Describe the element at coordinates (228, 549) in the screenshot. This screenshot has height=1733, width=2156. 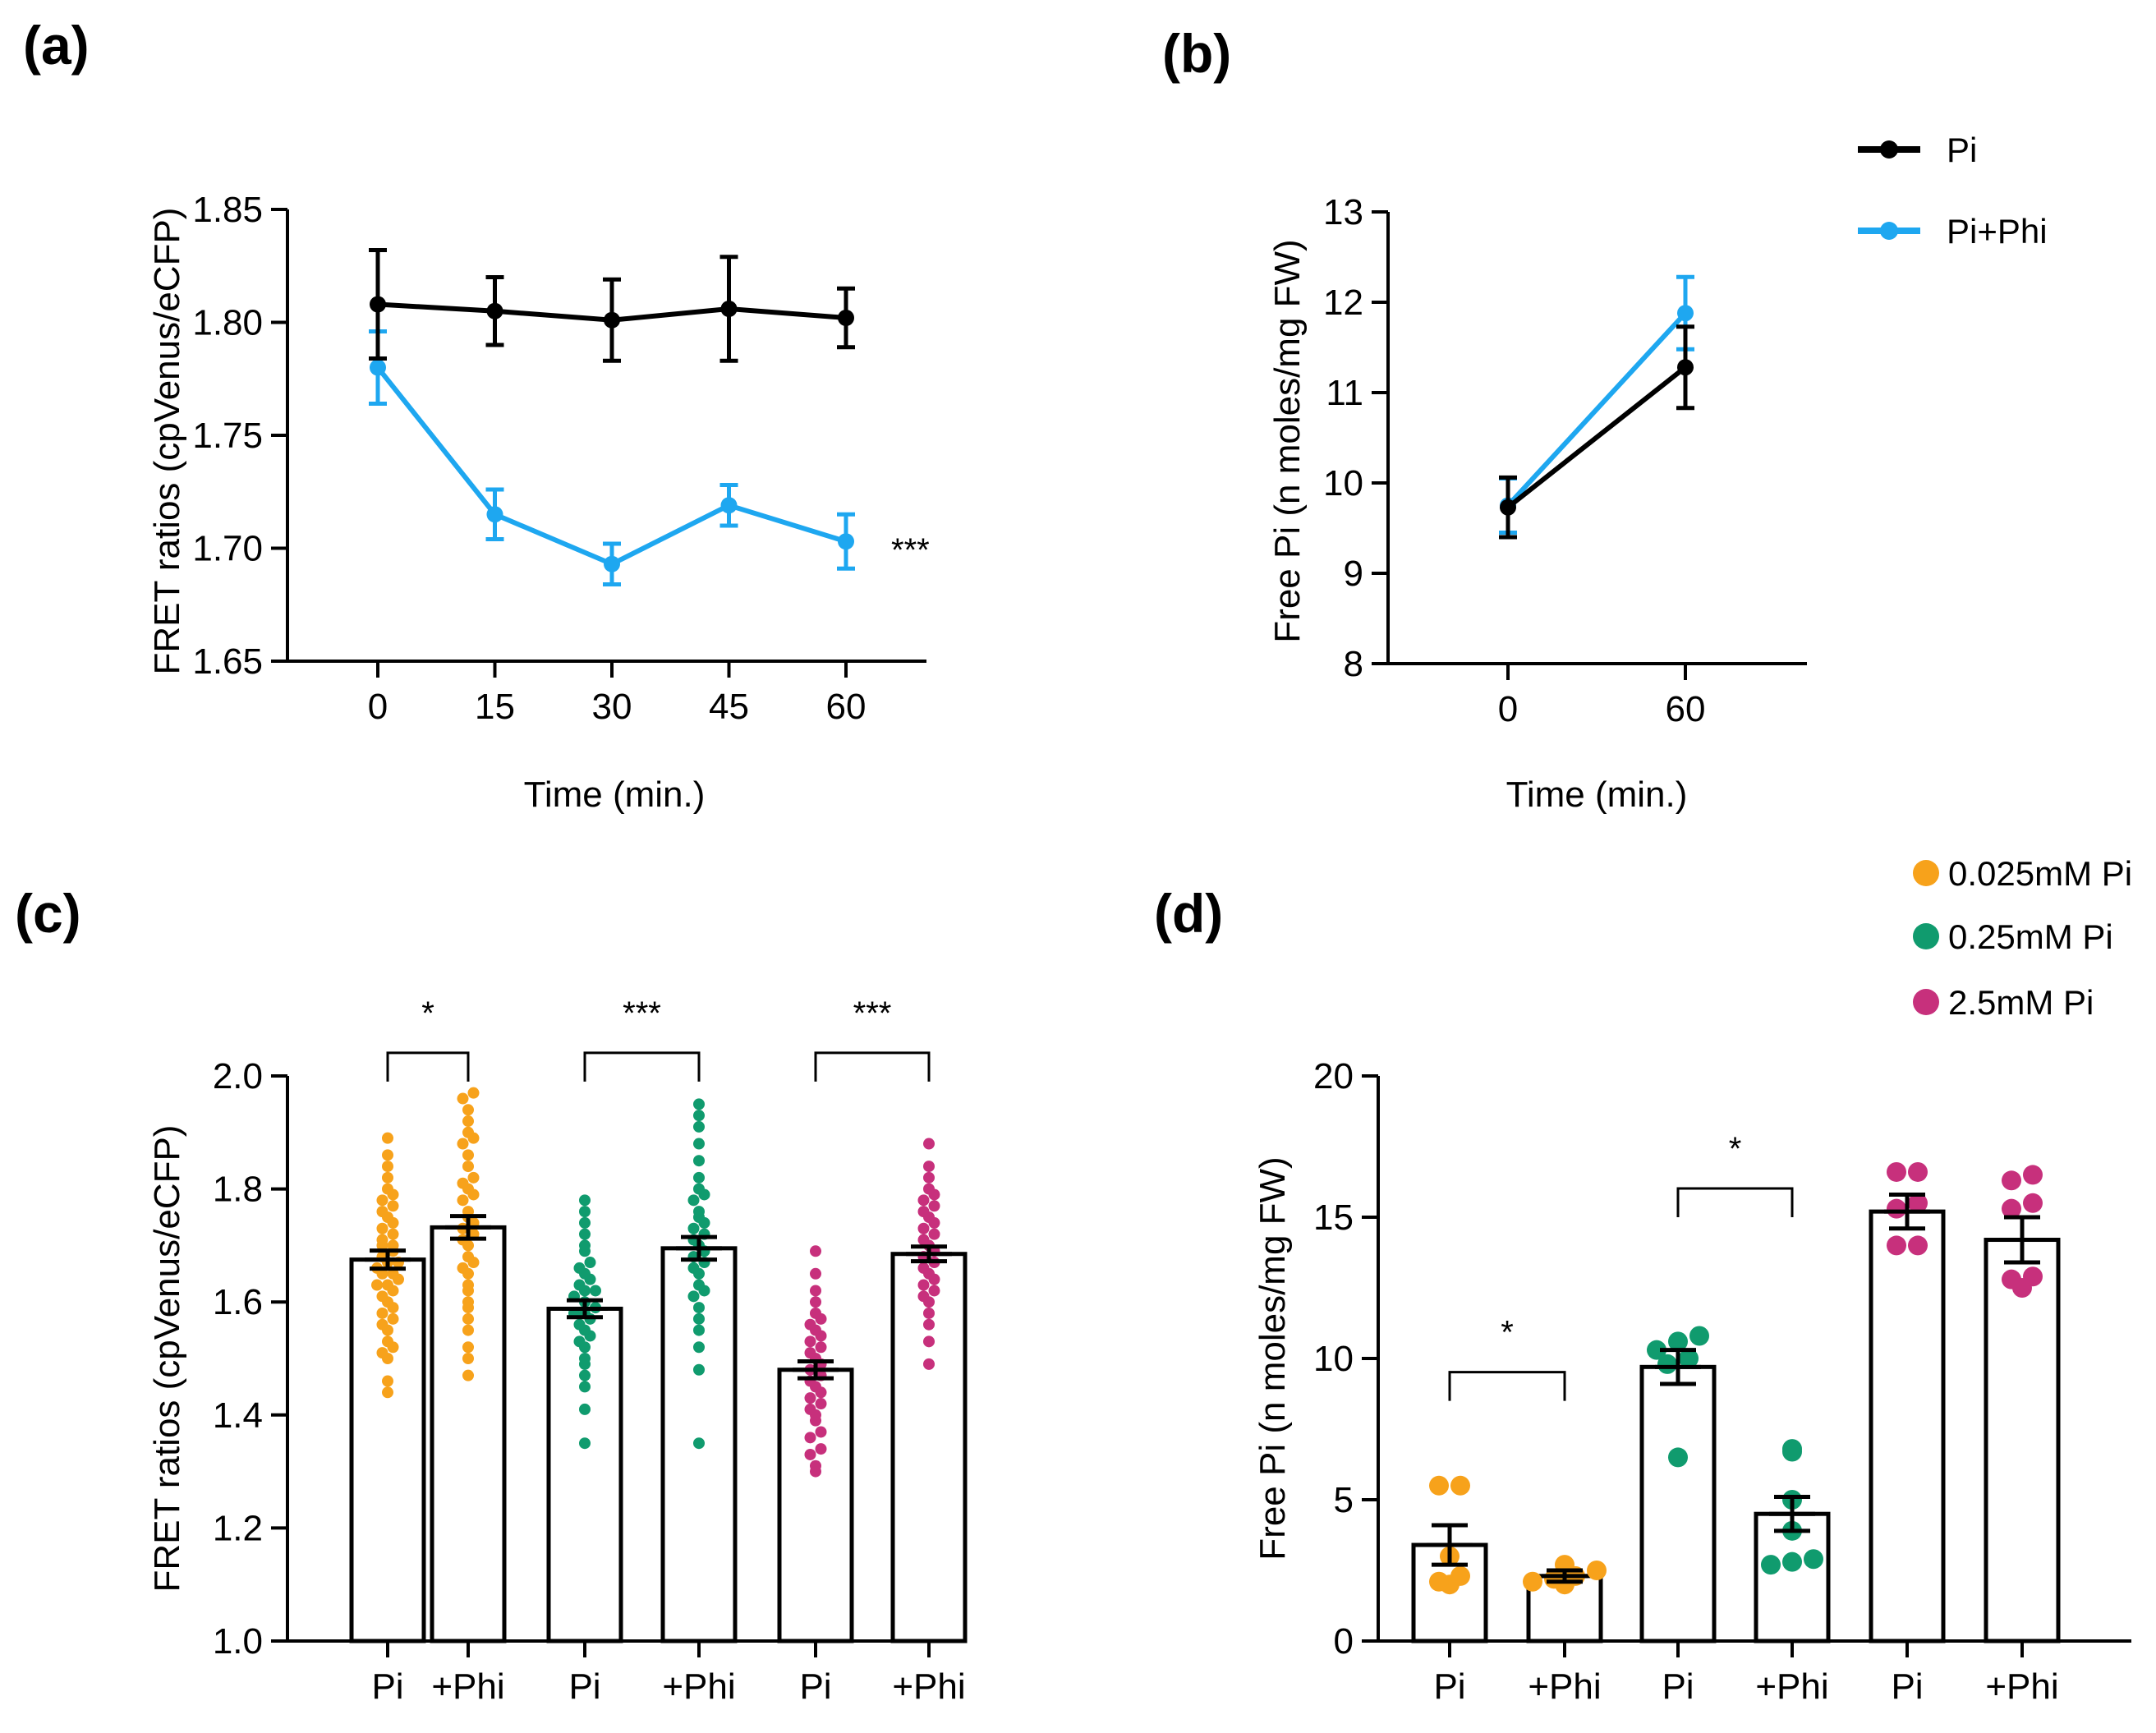
I see `chart-a-y-tick-label-1: 1.70` at that location.